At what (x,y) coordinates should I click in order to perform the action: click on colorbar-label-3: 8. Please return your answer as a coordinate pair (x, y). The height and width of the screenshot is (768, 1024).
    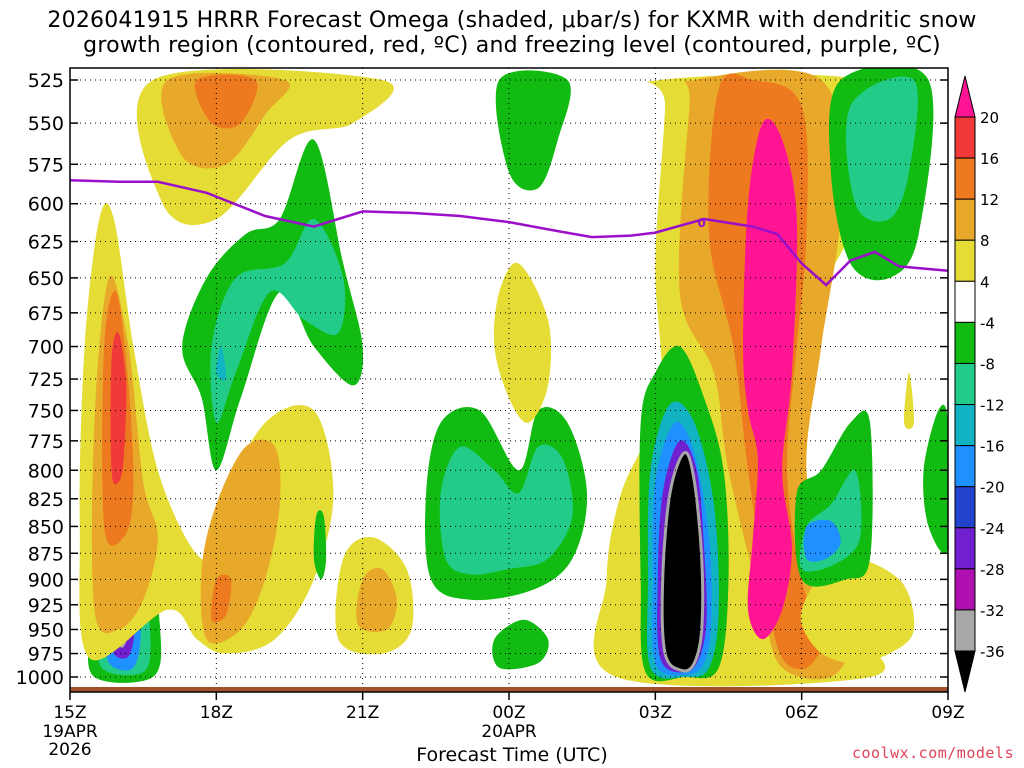
    Looking at the image, I should click on (985, 241).